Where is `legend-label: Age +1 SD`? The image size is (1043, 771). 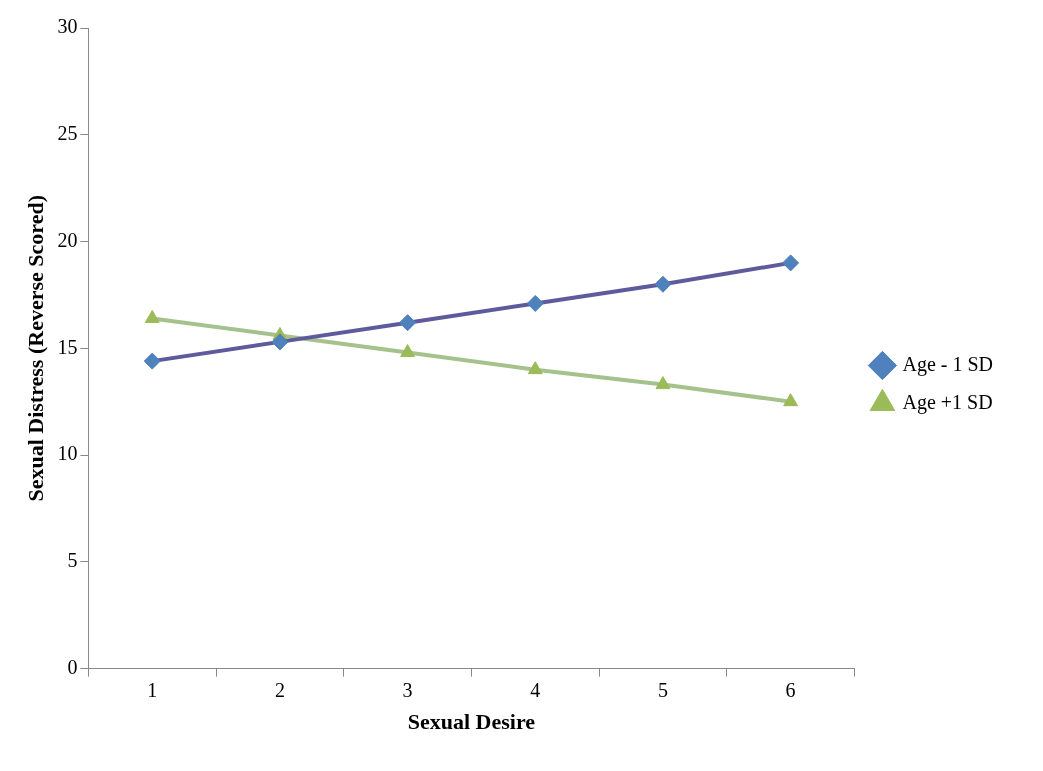
legend-label: Age +1 SD is located at coordinates (947, 402).